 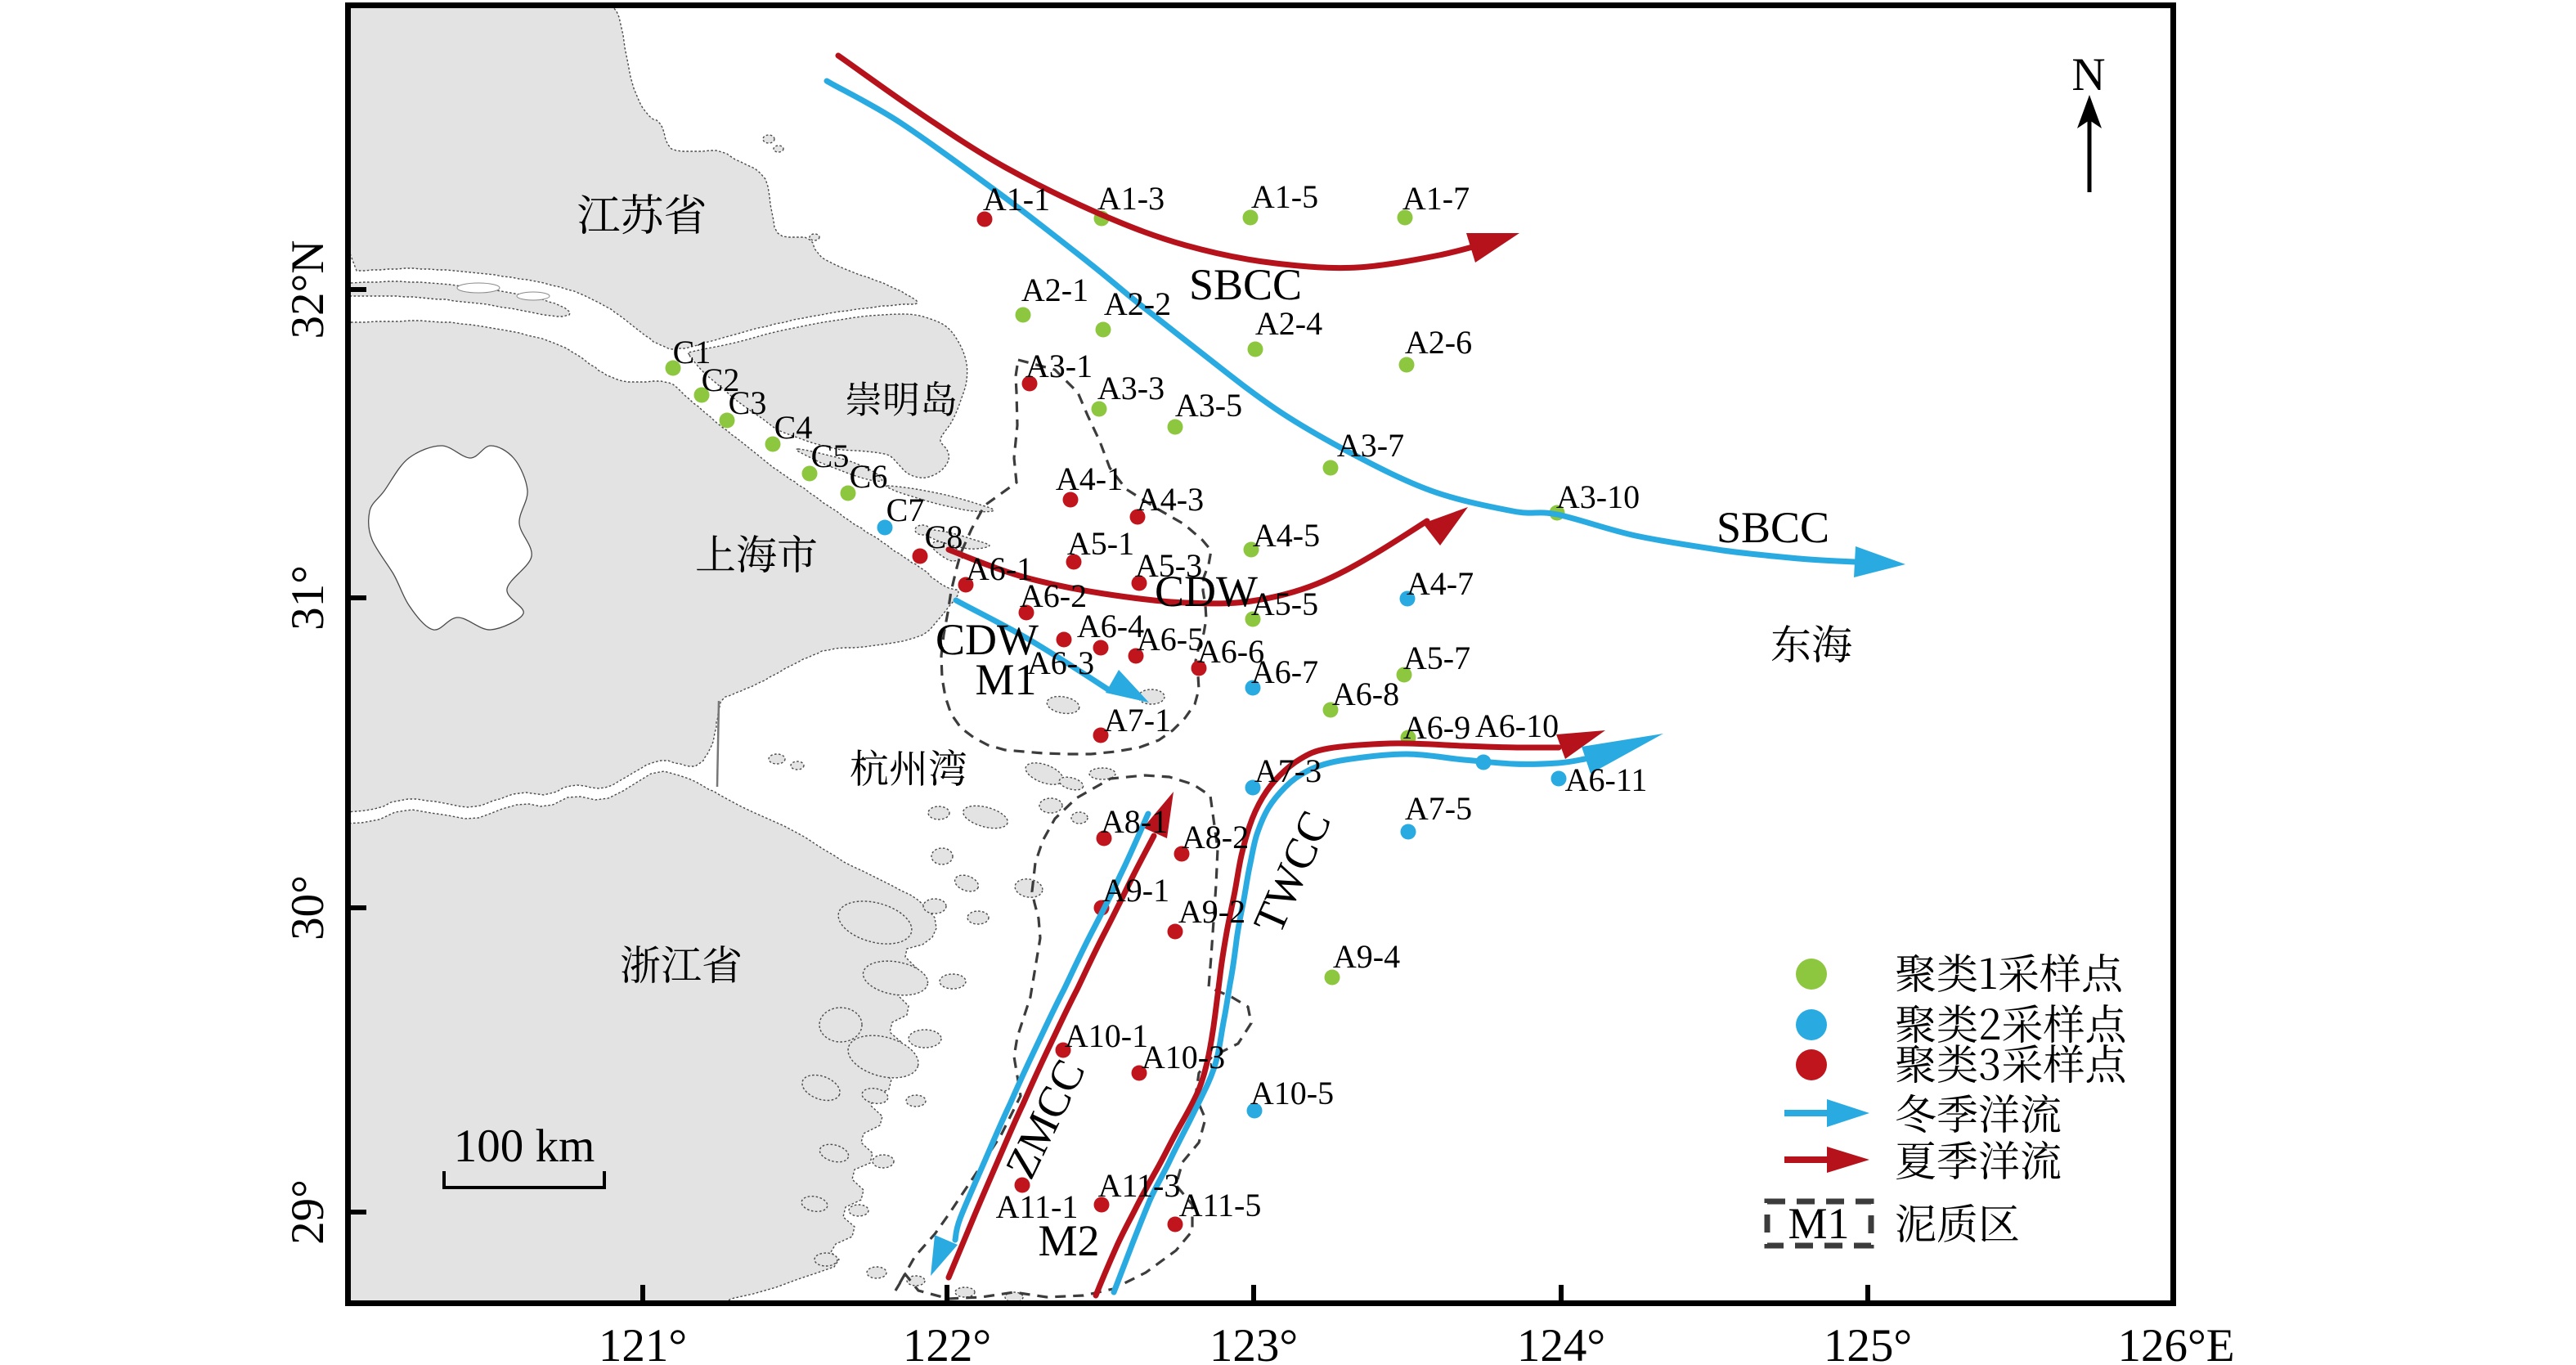 What do you see at coordinates (1068, 1240) in the screenshot?
I see `svg-text: M2` at bounding box center [1068, 1240].